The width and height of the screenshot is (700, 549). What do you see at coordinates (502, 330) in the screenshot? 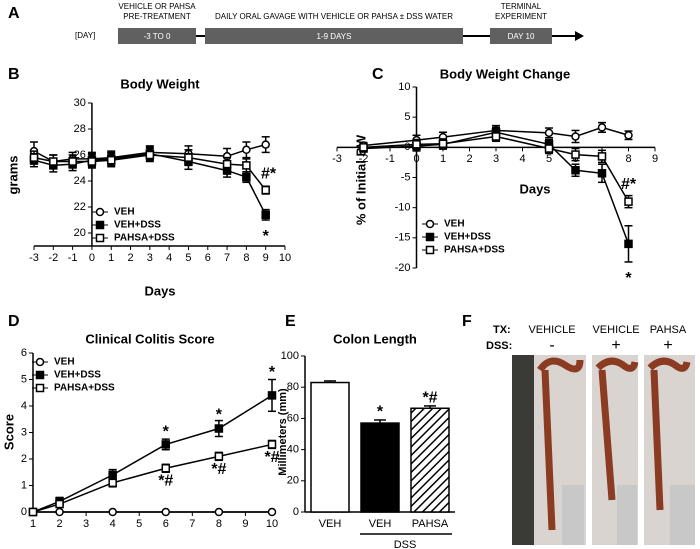
I see `row-label: TX:` at bounding box center [502, 330].